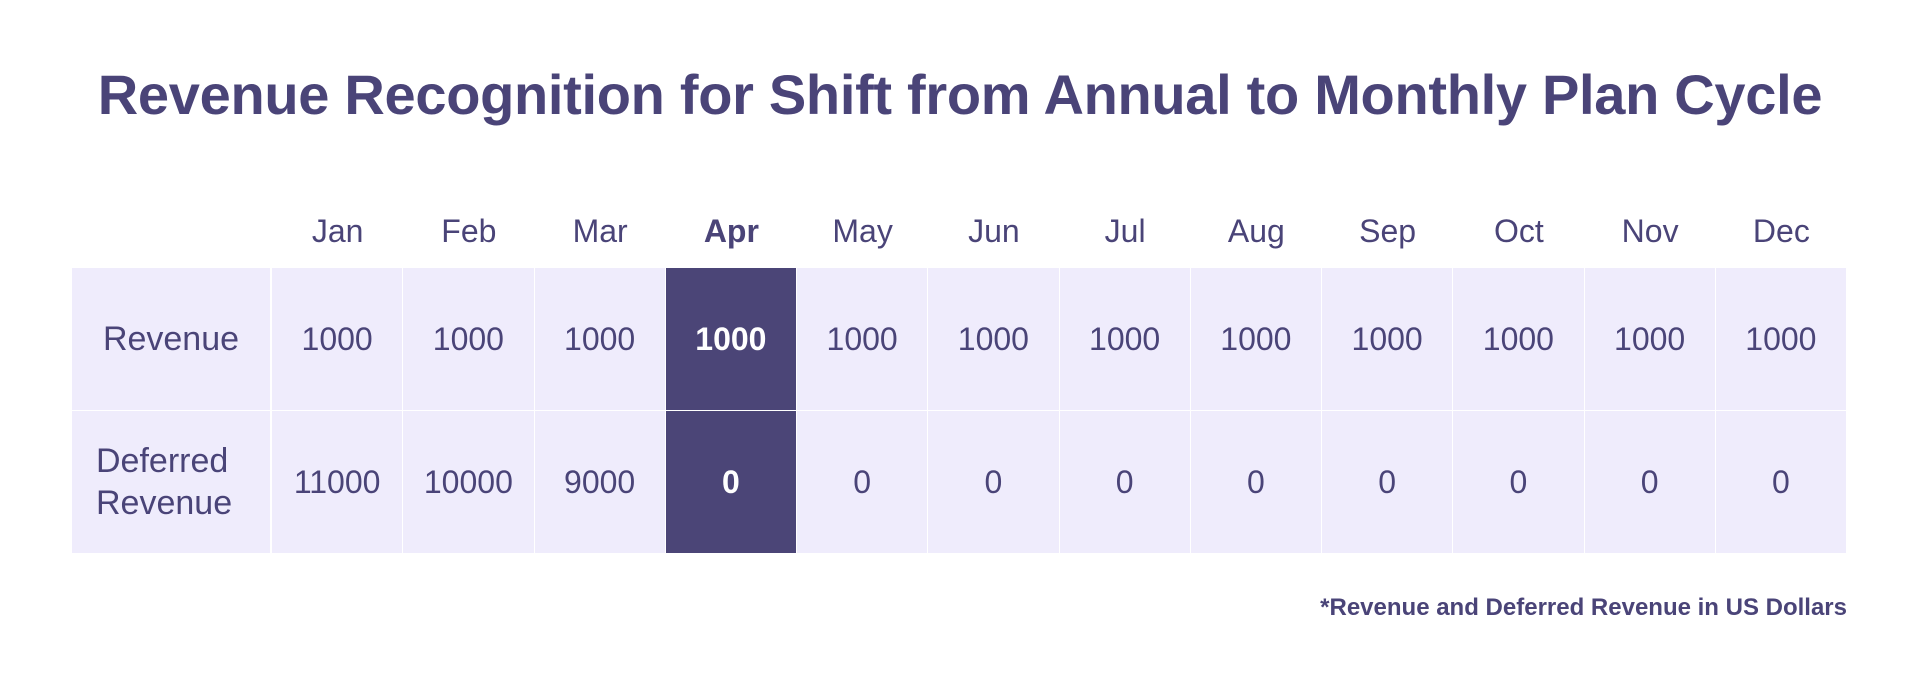 The height and width of the screenshot is (695, 1920). I want to click on row-label: Deferred Revenue, so click(172, 482).